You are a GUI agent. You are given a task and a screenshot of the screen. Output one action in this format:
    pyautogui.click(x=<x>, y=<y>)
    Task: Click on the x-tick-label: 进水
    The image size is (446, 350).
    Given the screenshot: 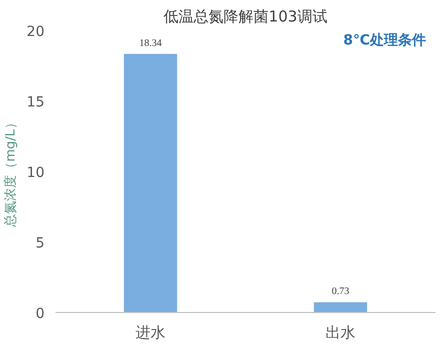 What is the action you would take?
    pyautogui.click(x=151, y=333)
    